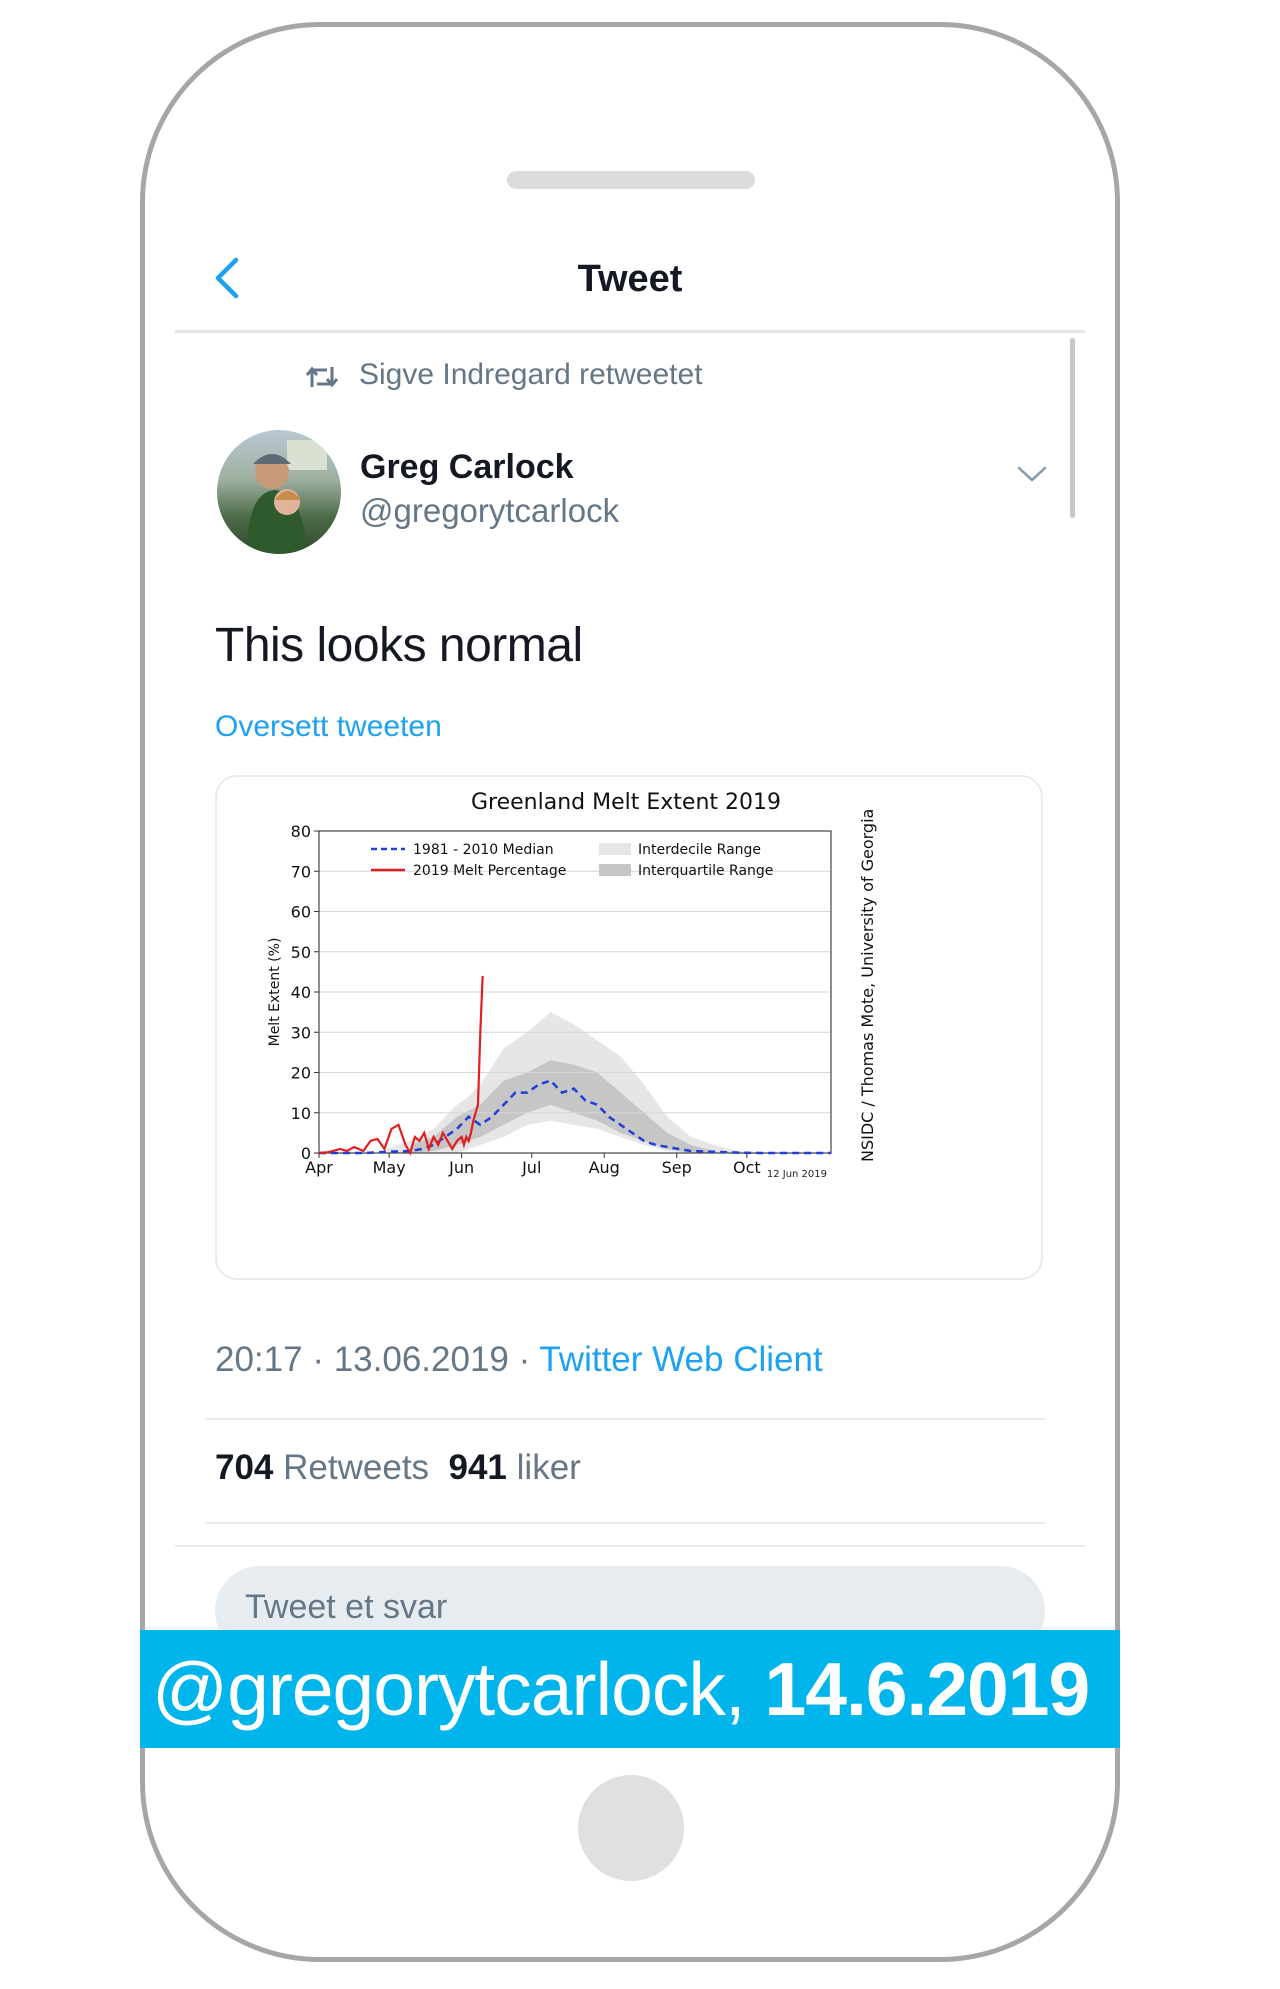  I want to click on banner-handle: @gregorytcarlock,, so click(449, 1689).